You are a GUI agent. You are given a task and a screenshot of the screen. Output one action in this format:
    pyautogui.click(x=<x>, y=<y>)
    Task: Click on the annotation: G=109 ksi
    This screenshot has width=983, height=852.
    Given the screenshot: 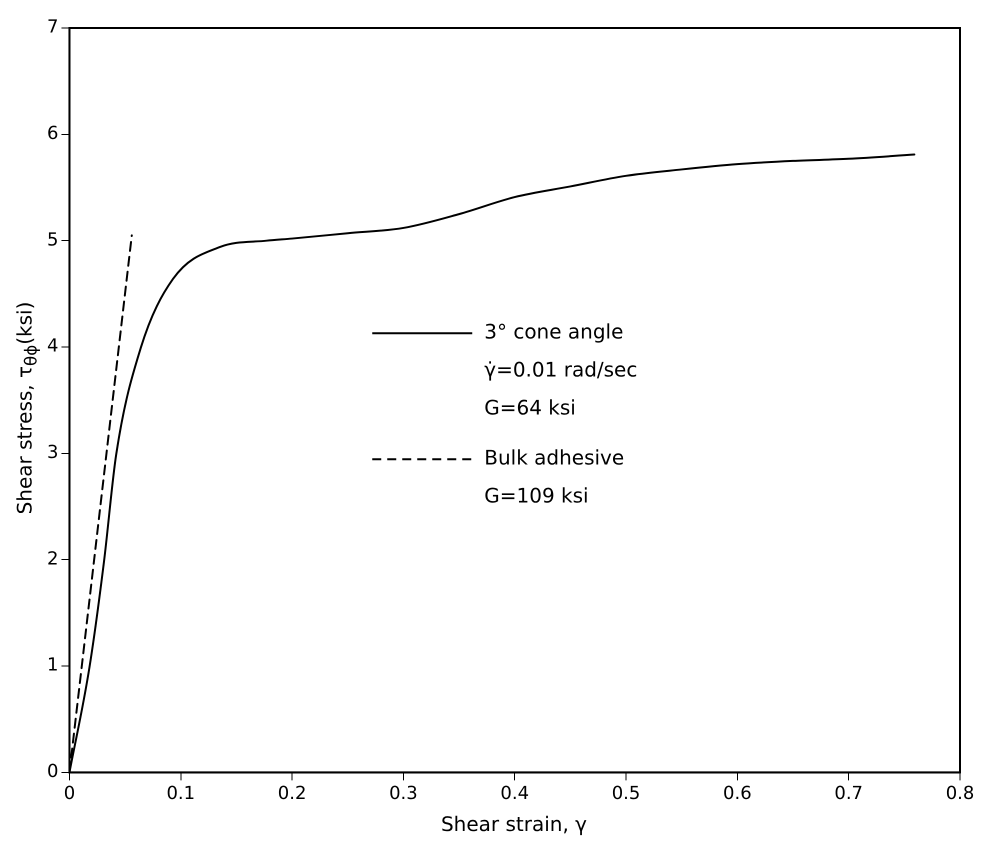 What is the action you would take?
    pyautogui.click(x=536, y=495)
    